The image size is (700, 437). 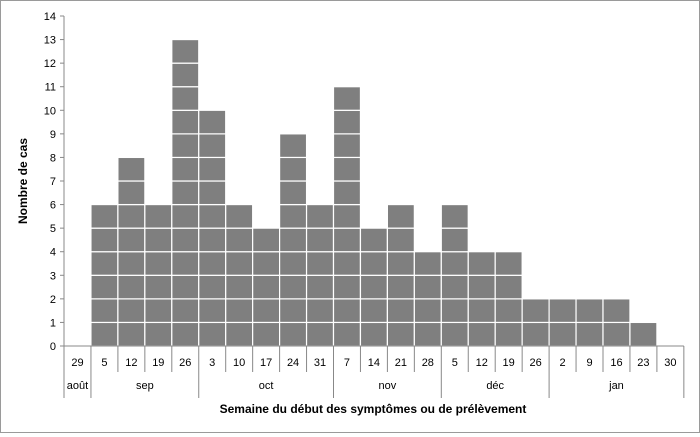 What do you see at coordinates (495, 386) in the screenshot?
I see `month-label: déc` at bounding box center [495, 386].